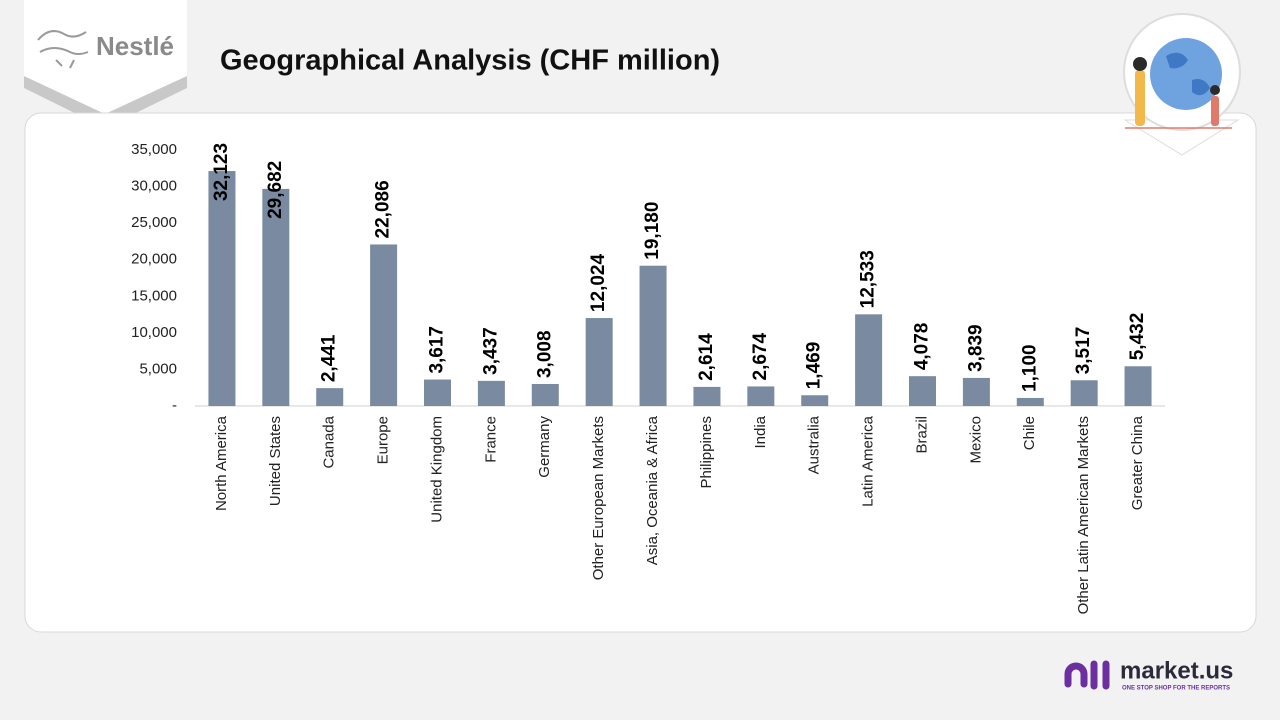 This screenshot has width=1280, height=720. What do you see at coordinates (275, 190) in the screenshot?
I see `value-label: 29,682` at bounding box center [275, 190].